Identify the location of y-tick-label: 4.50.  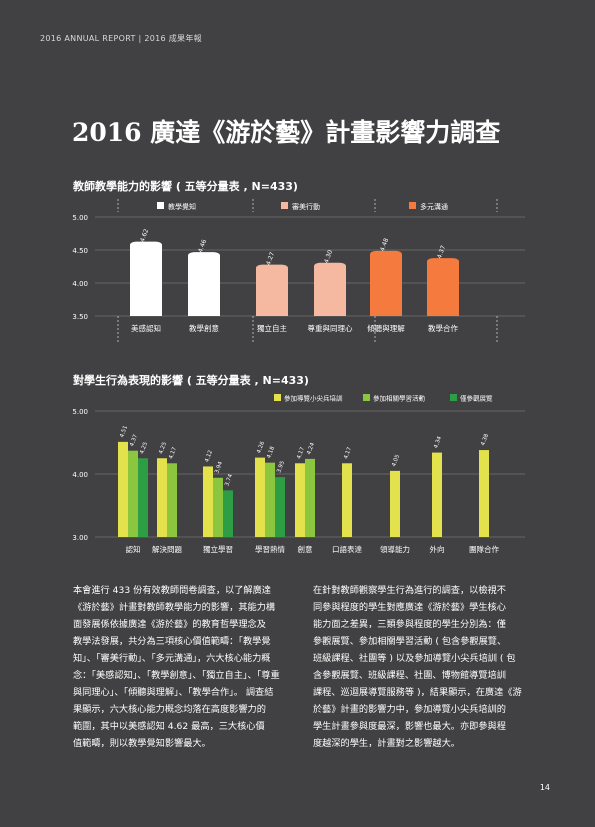
(80, 251).